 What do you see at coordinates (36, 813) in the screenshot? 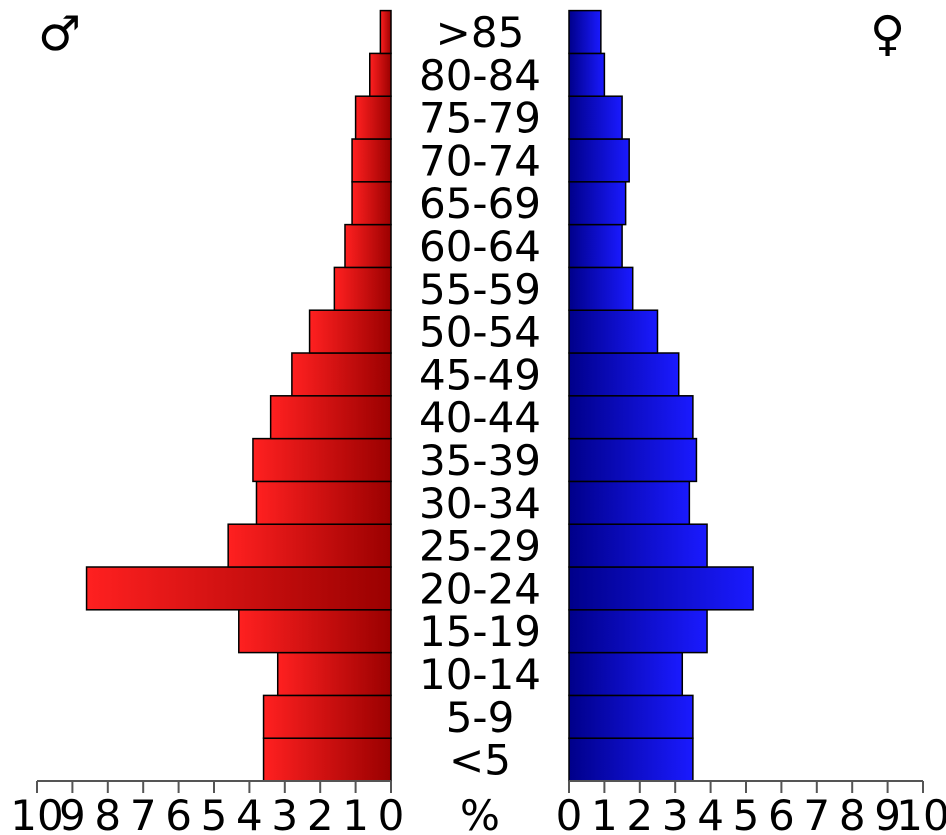
I see `left-tick-label-10: 10` at bounding box center [36, 813].